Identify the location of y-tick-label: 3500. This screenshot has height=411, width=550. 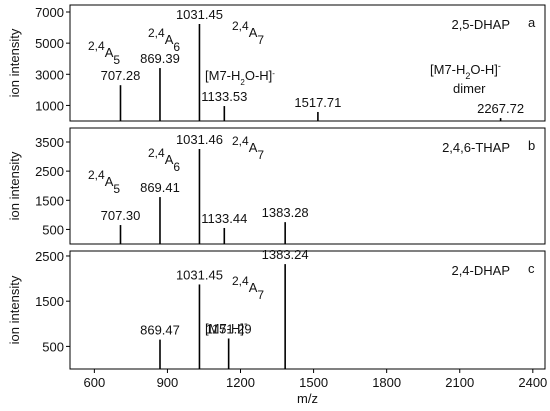
(49, 142).